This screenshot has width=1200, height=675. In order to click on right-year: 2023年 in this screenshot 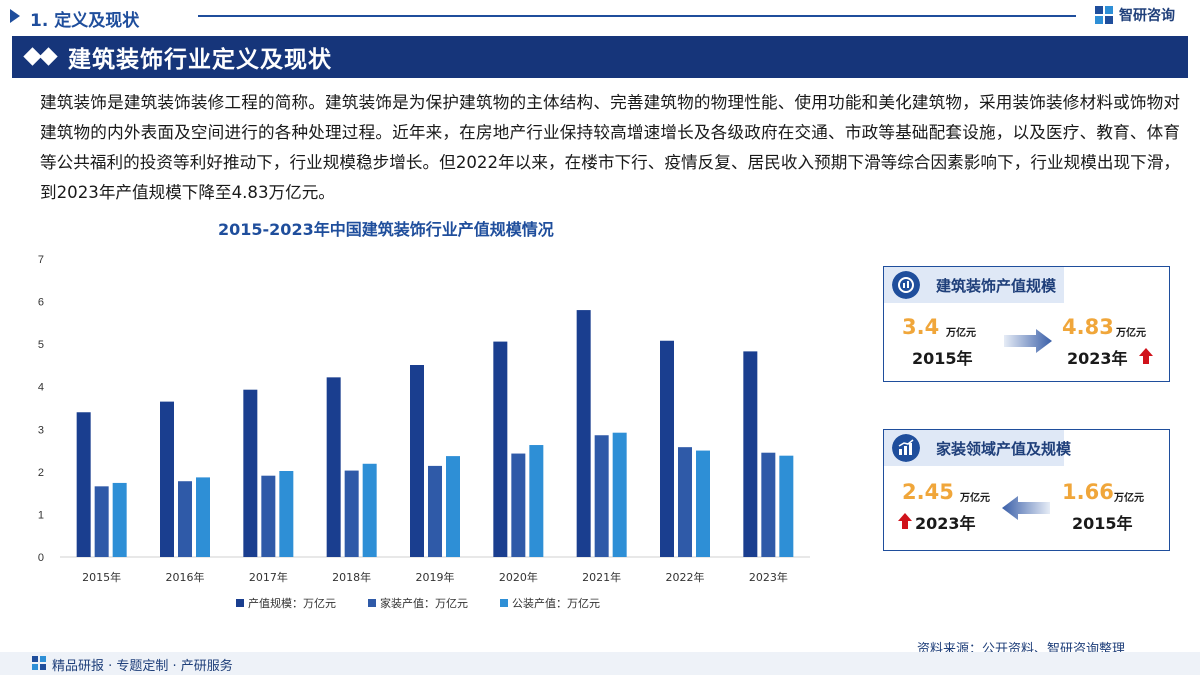, I will do `click(1097, 358)`.